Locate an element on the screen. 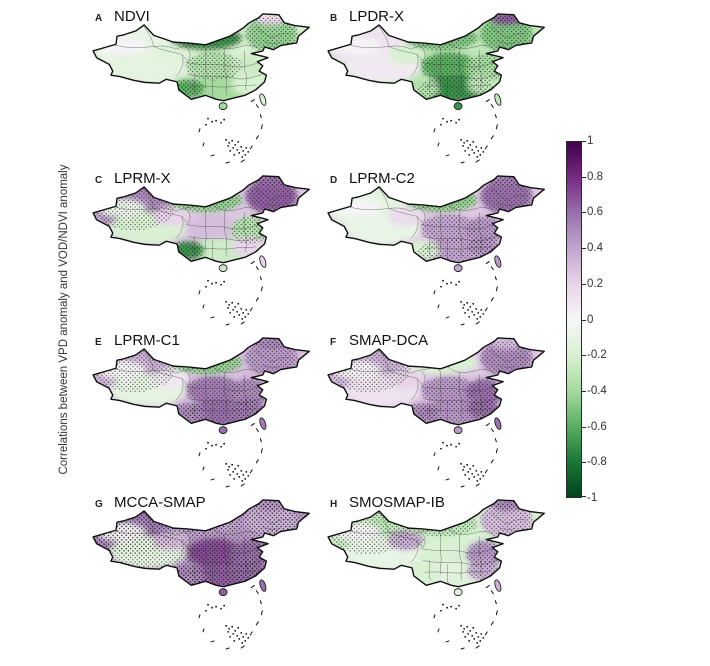 The image size is (710, 666). stipple-northeast is located at coordinates (506, 196).